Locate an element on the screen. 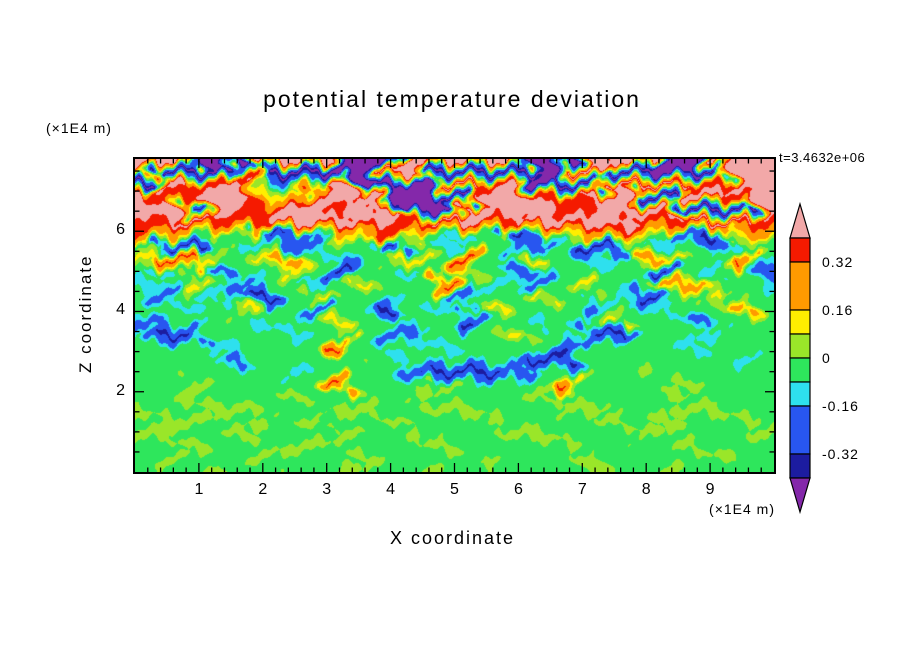 This screenshot has width=904, height=654. colorbar-label: 0 is located at coordinates (826, 358).